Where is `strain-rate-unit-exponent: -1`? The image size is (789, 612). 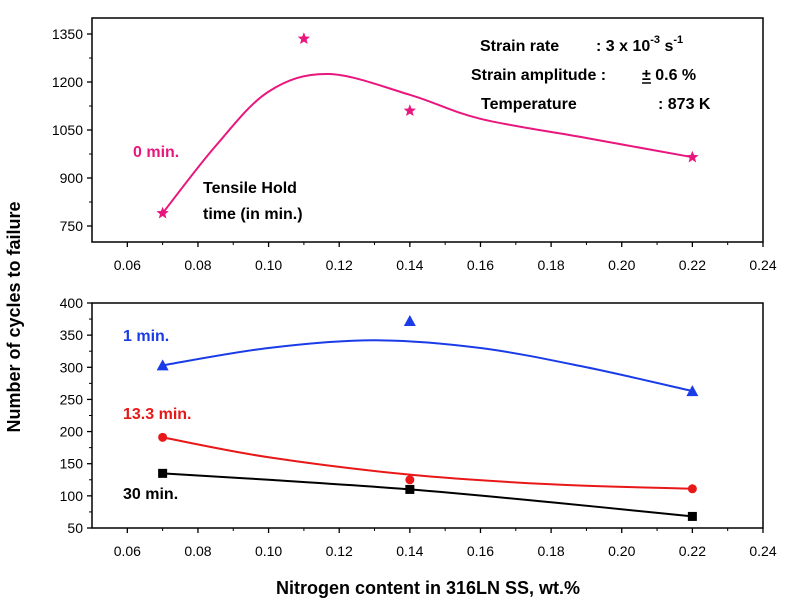 strain-rate-unit-exponent: -1 is located at coordinates (678, 40).